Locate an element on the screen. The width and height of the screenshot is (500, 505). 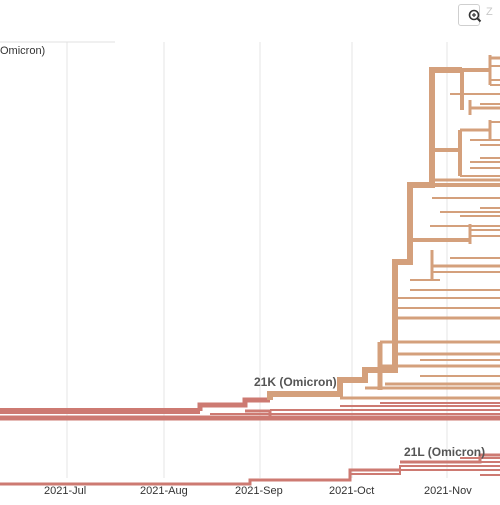
zoom-label: Z is located at coordinates (489, 12).